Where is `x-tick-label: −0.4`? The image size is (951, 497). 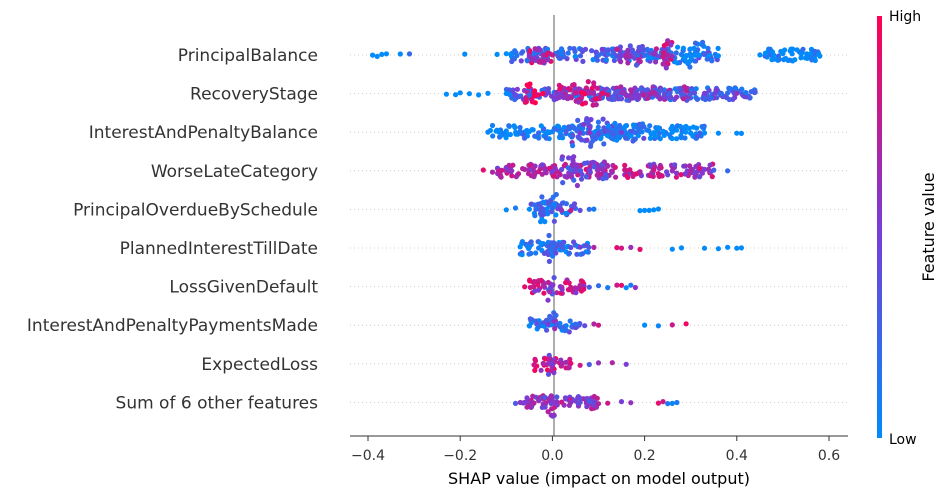 x-tick-label: −0.4 is located at coordinates (368, 456).